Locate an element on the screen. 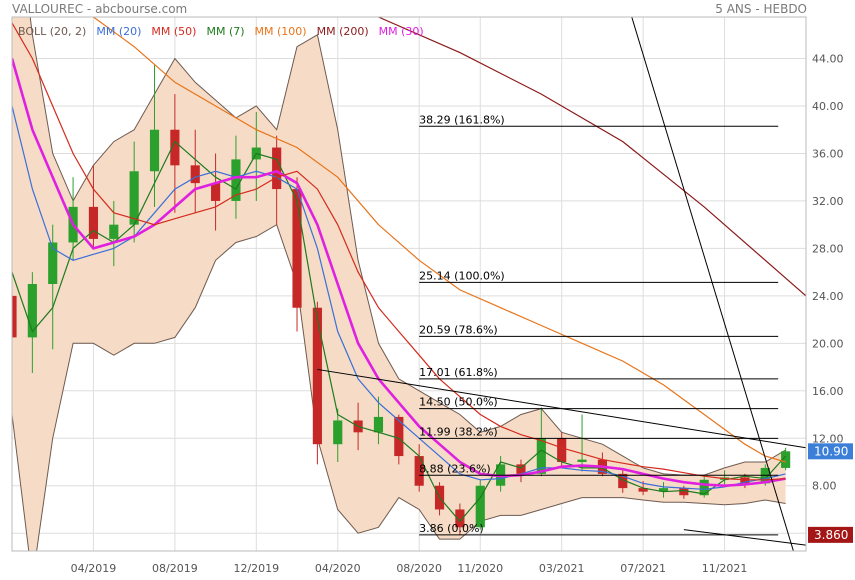  x-tick-label: 08/2020 is located at coordinates (419, 568).